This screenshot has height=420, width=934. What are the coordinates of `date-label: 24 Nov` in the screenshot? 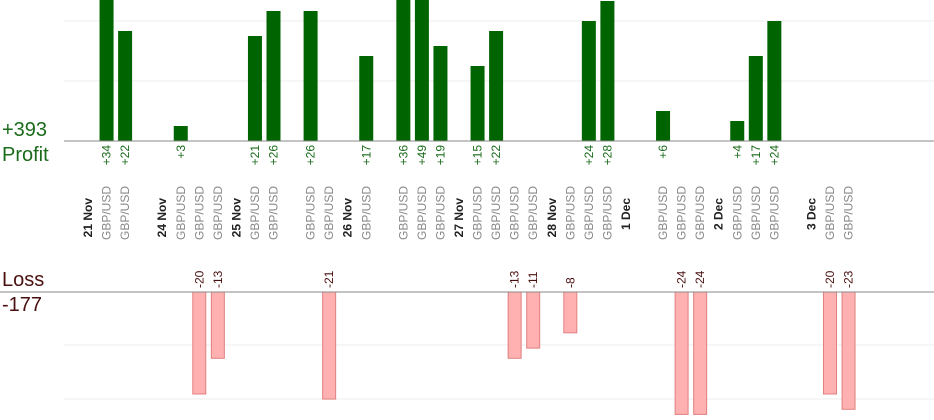 It's located at (162, 218).